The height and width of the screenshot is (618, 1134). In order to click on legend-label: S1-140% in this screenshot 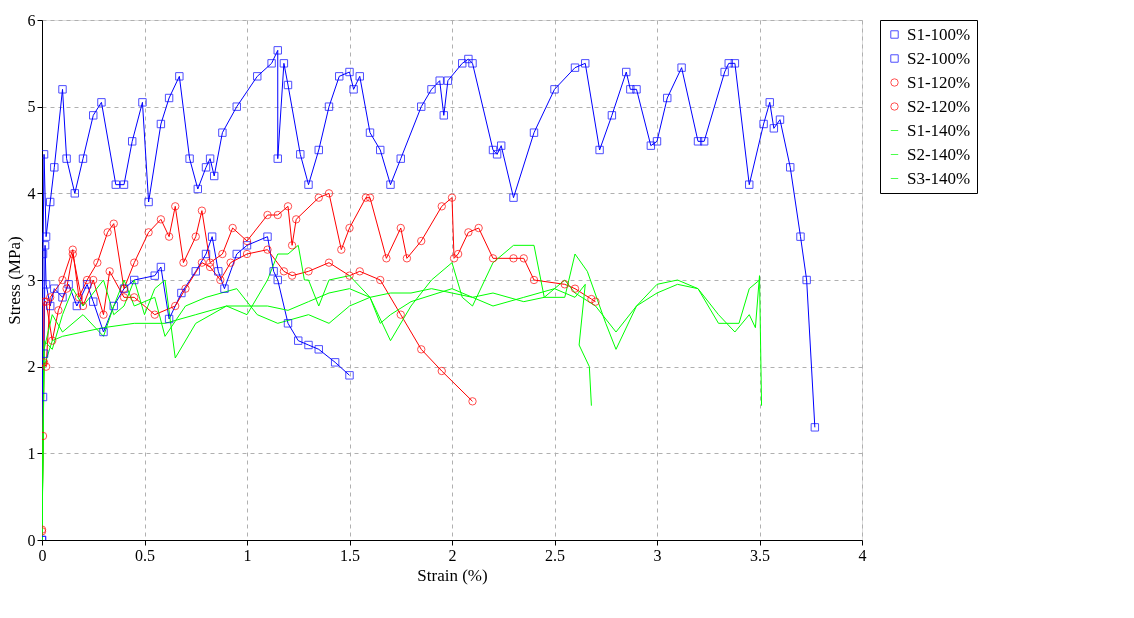, I will do `click(939, 130)`.